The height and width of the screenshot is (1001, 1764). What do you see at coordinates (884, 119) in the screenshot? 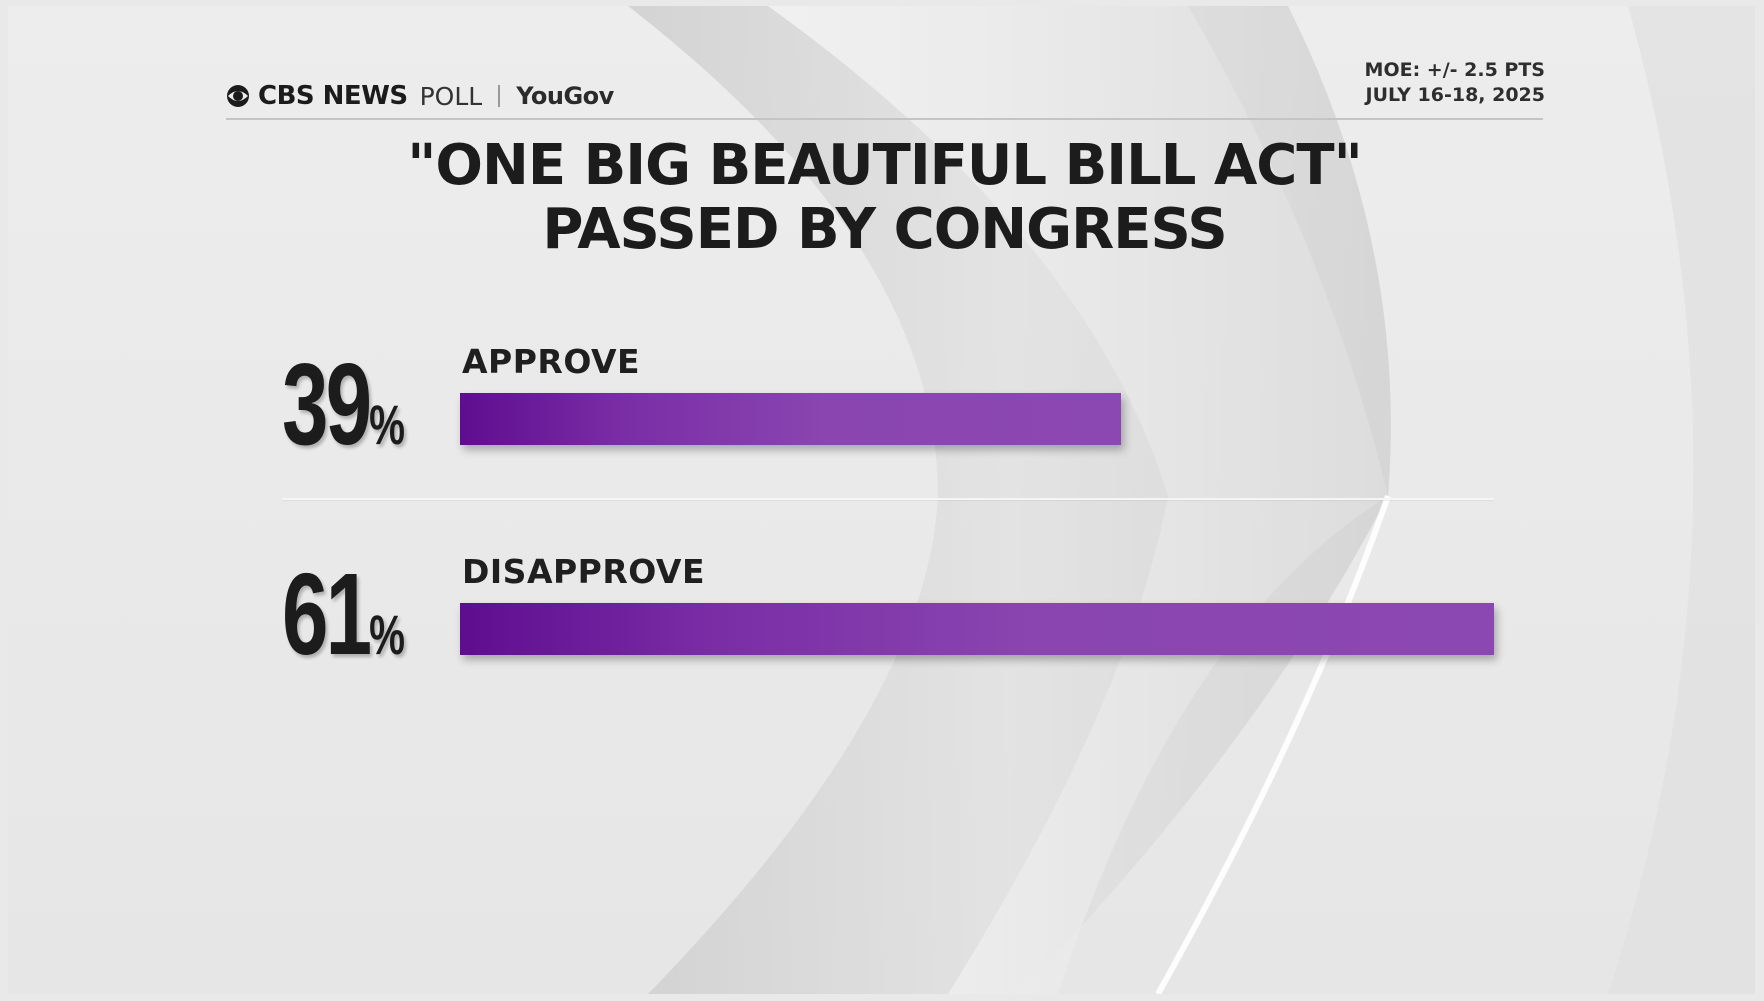
I see `header-rule` at bounding box center [884, 119].